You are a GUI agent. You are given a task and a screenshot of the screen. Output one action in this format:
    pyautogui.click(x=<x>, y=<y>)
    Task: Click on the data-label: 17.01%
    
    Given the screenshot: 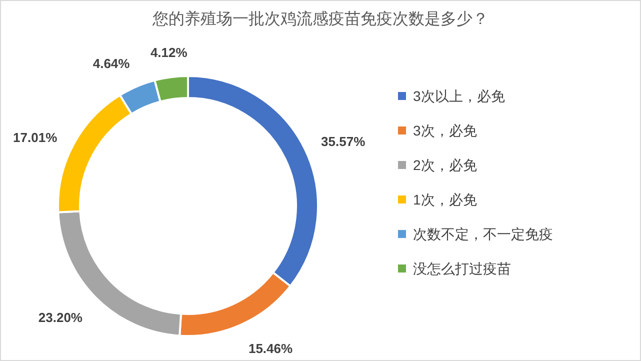 What is the action you would take?
    pyautogui.click(x=35, y=137)
    